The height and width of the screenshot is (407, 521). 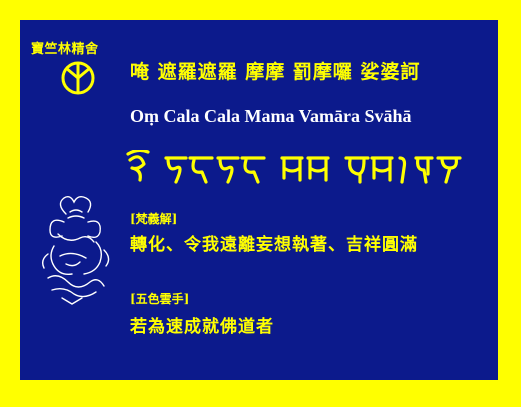 I want to click on five-color-hand-text: 若為速成就佛道者, so click(x=202, y=327).